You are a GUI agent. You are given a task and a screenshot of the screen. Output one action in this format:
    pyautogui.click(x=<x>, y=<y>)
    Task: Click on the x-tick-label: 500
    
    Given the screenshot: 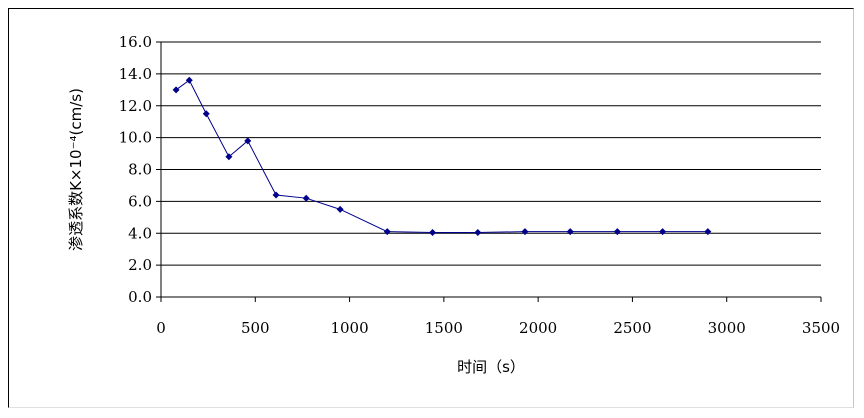 What is the action you would take?
    pyautogui.click(x=255, y=328)
    